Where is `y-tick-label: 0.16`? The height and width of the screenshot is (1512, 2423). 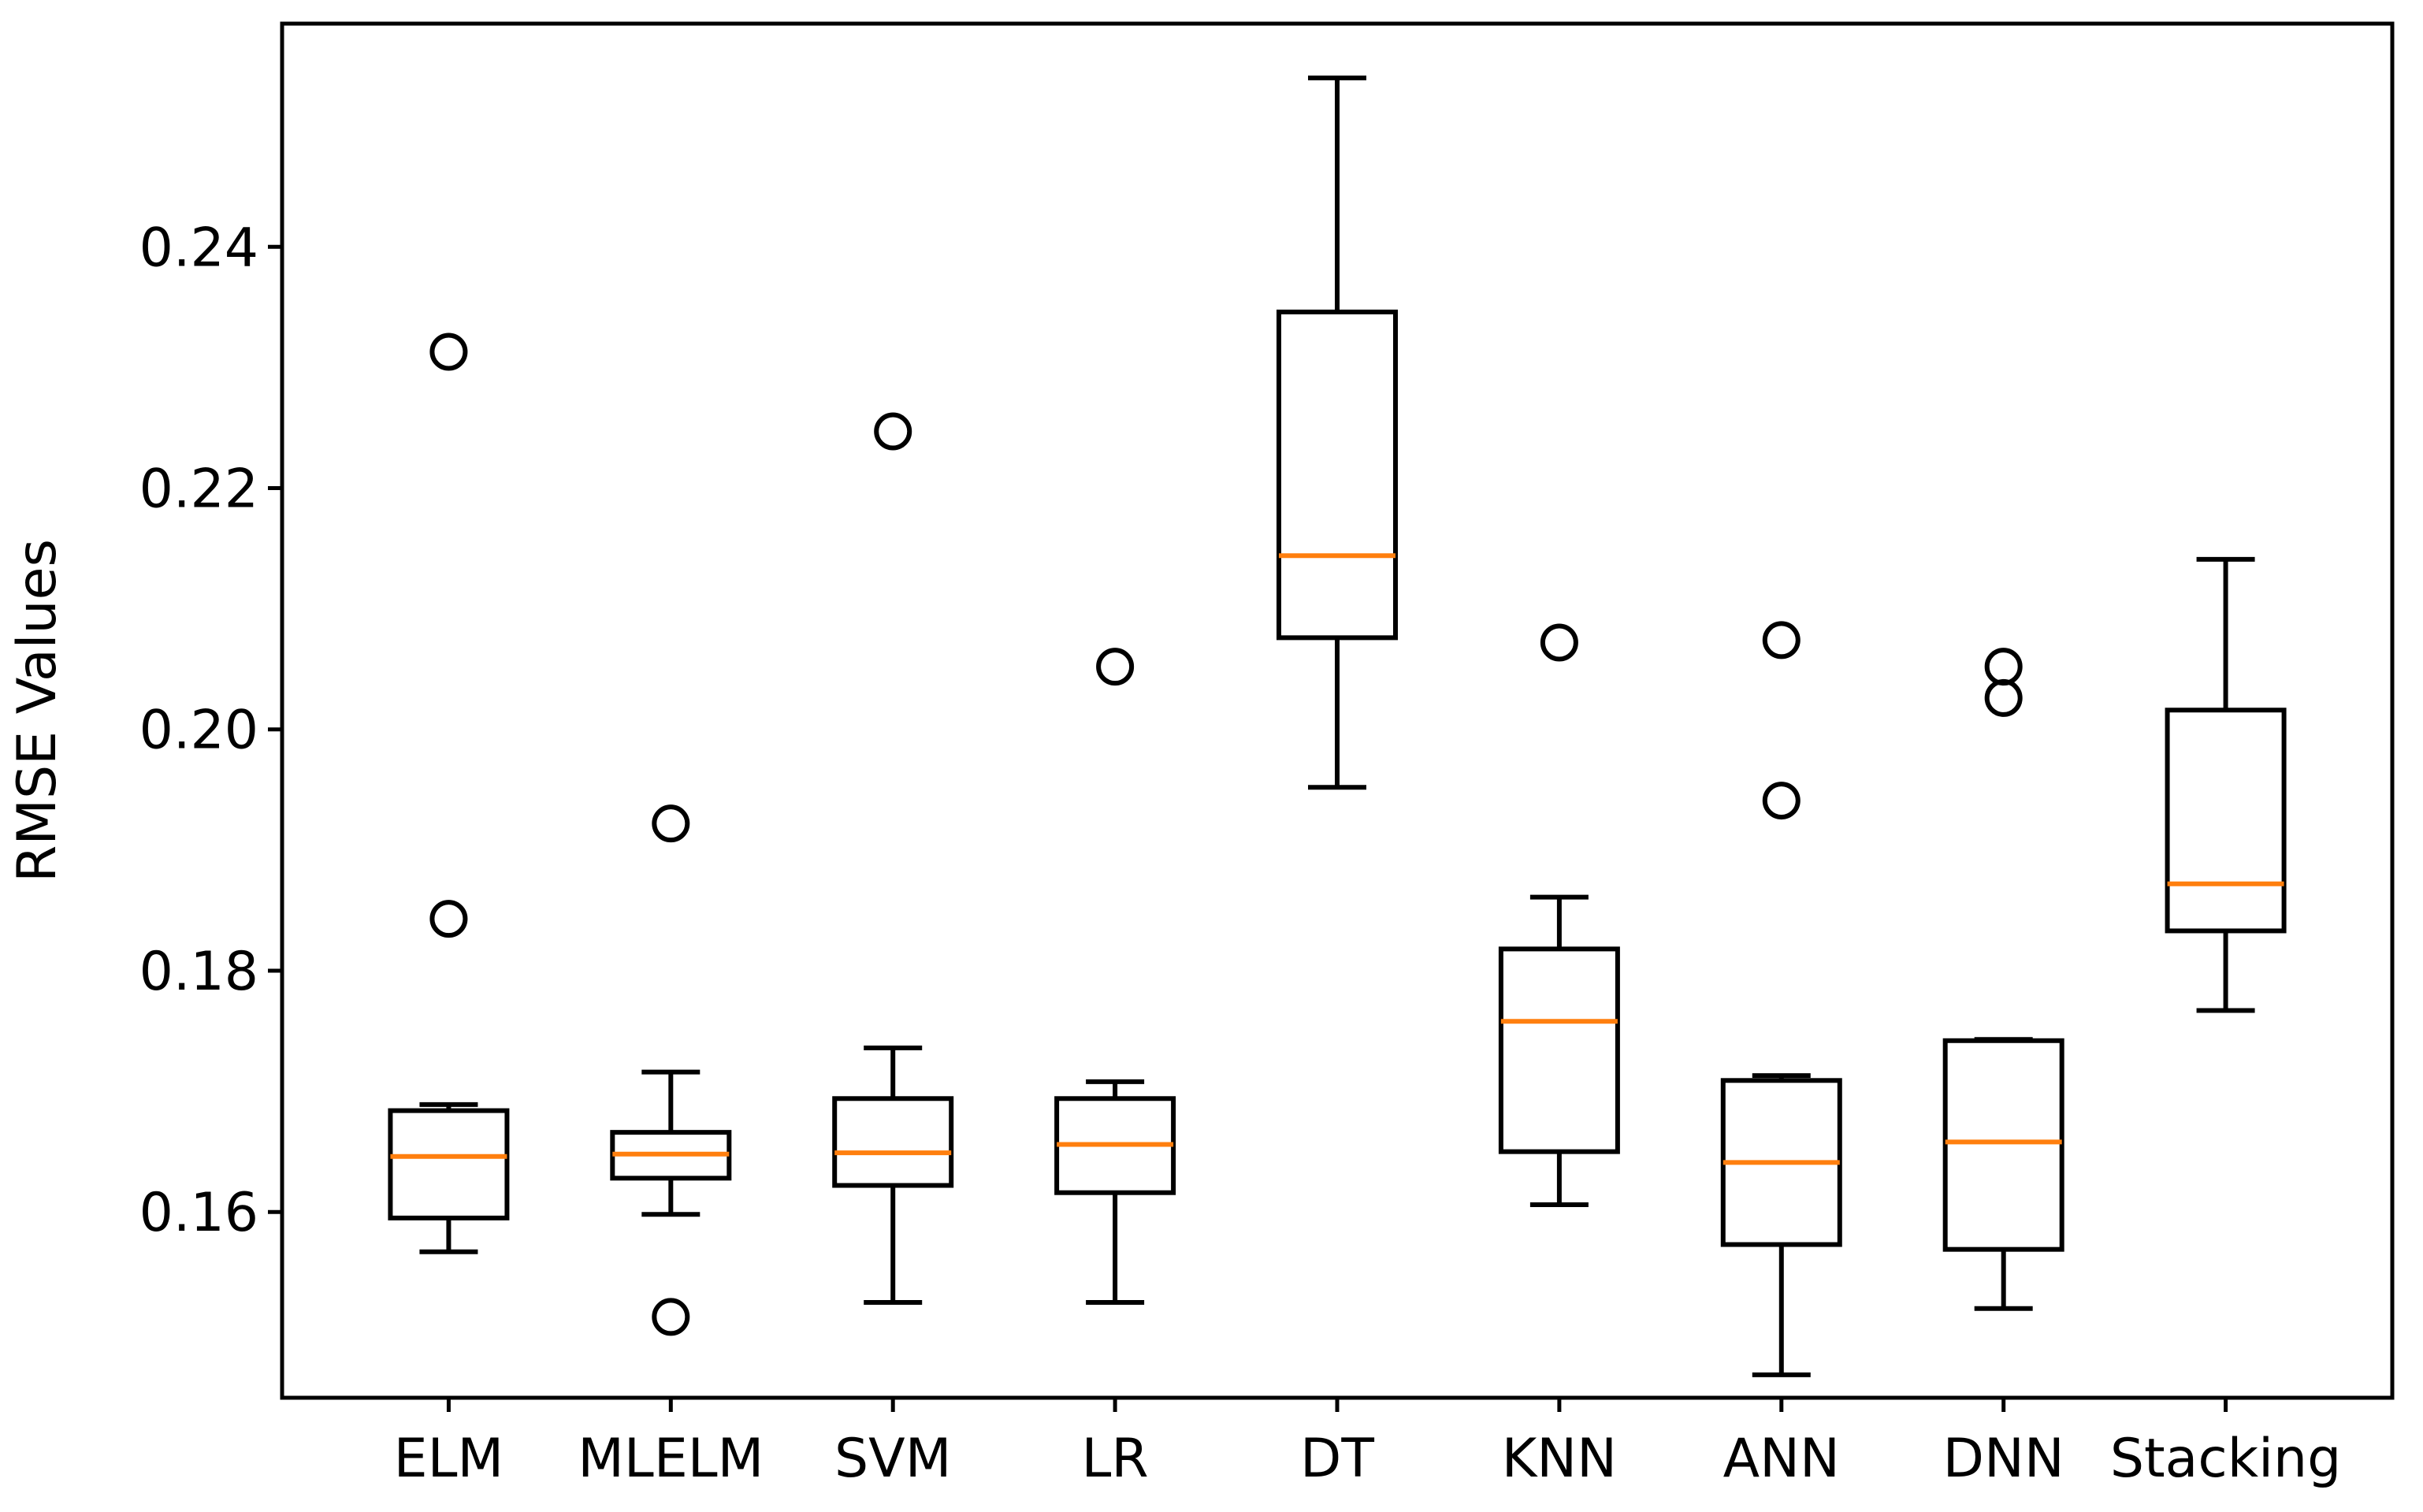 y-tick-label: 0.16 is located at coordinates (198, 1213).